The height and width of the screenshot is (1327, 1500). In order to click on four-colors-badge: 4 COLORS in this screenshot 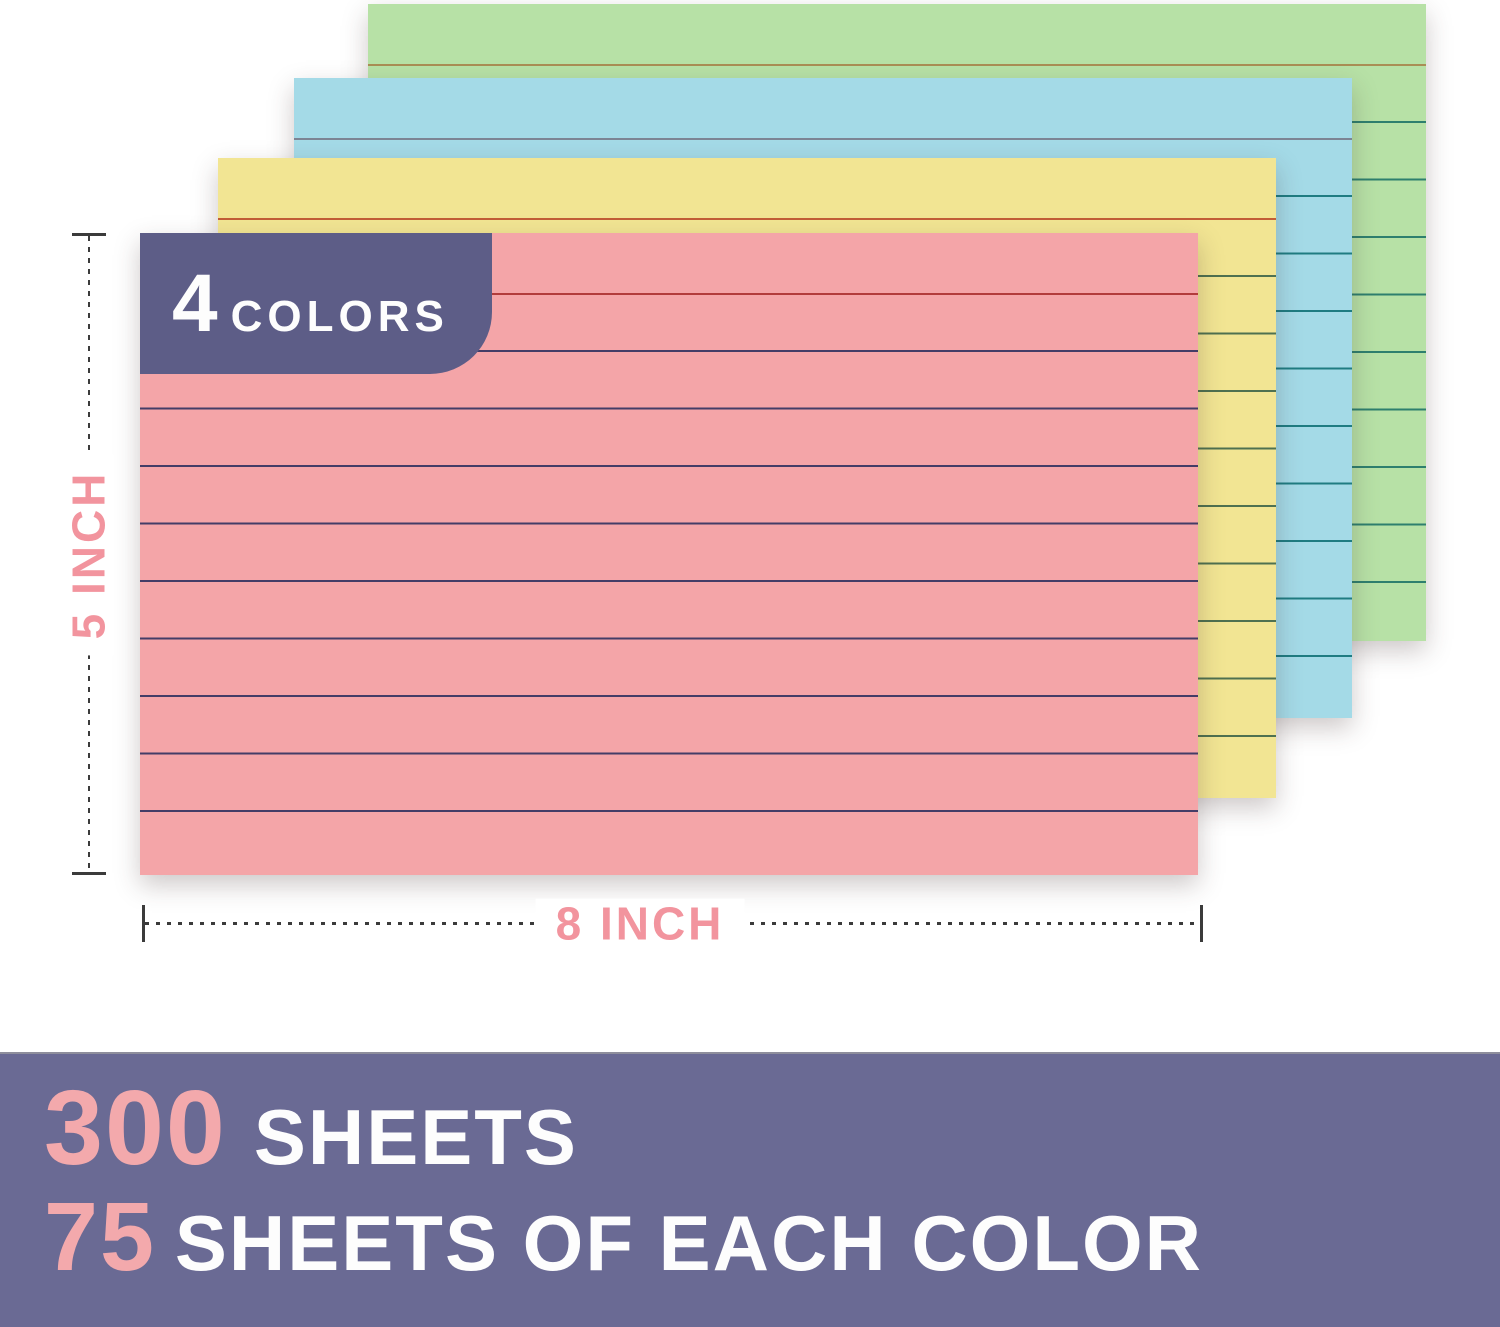, I will do `click(316, 303)`.